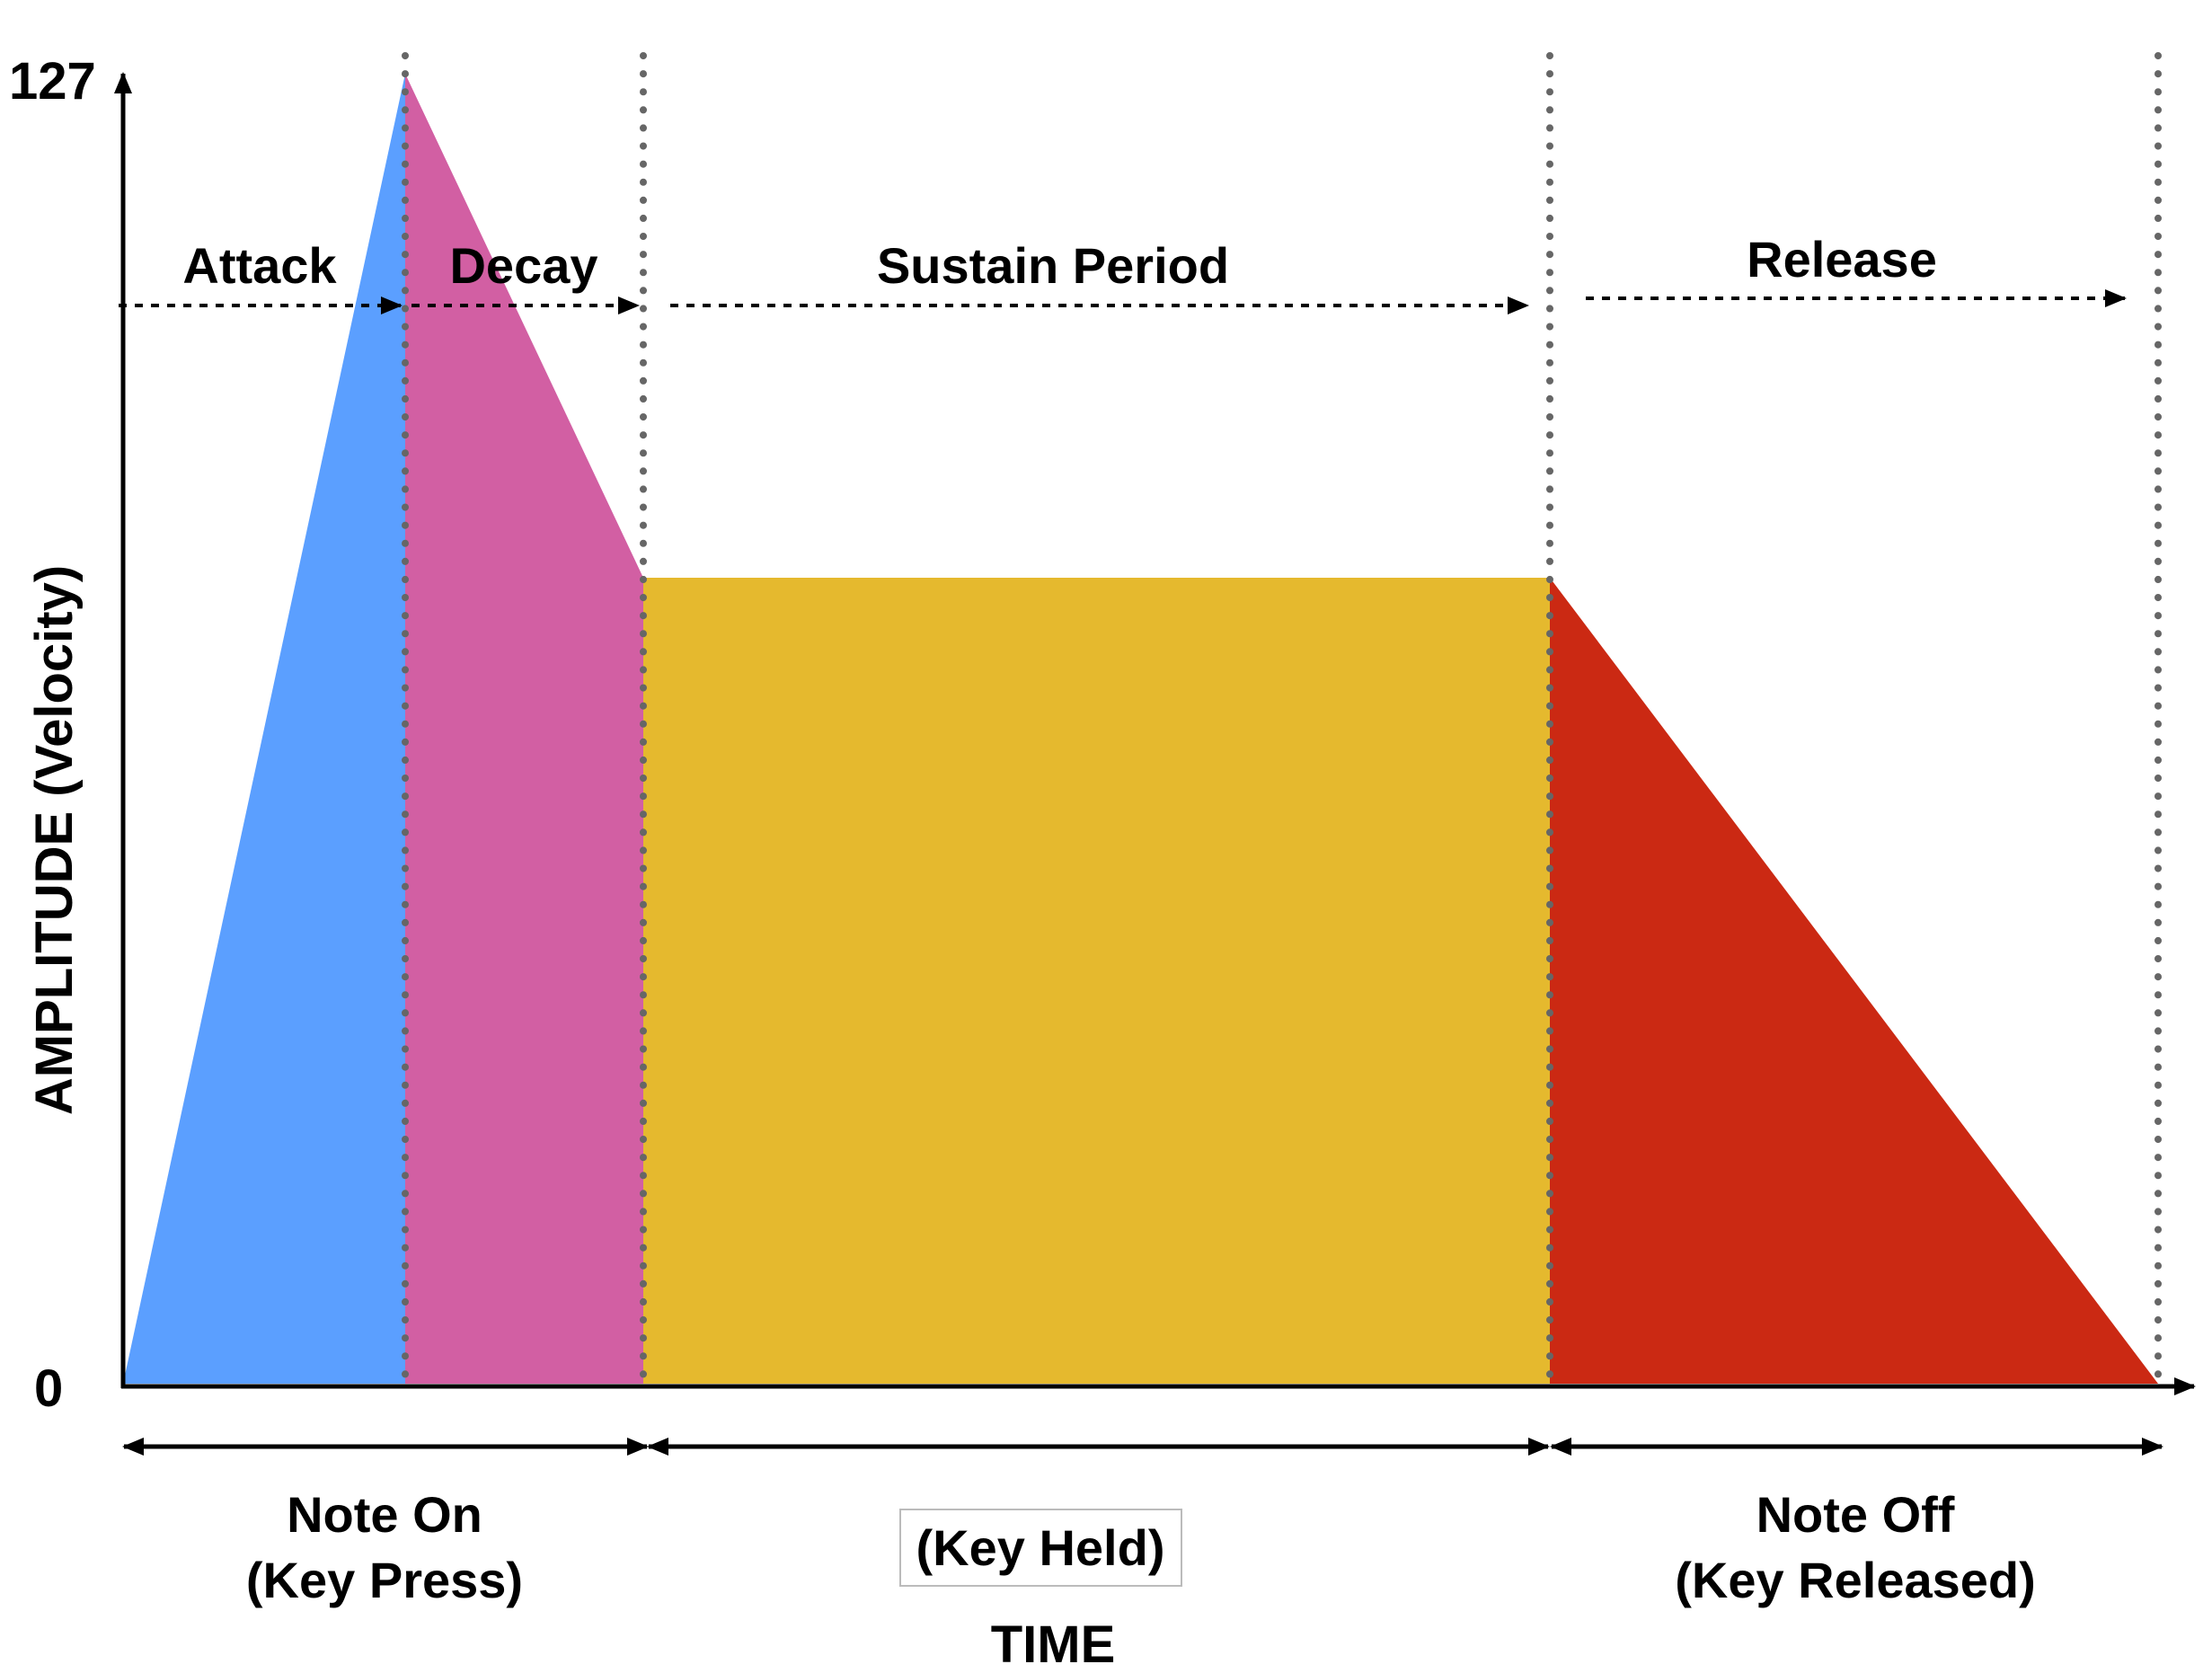 This screenshot has height=1673, width=2212. I want to click on decay-region, so click(524, 729).